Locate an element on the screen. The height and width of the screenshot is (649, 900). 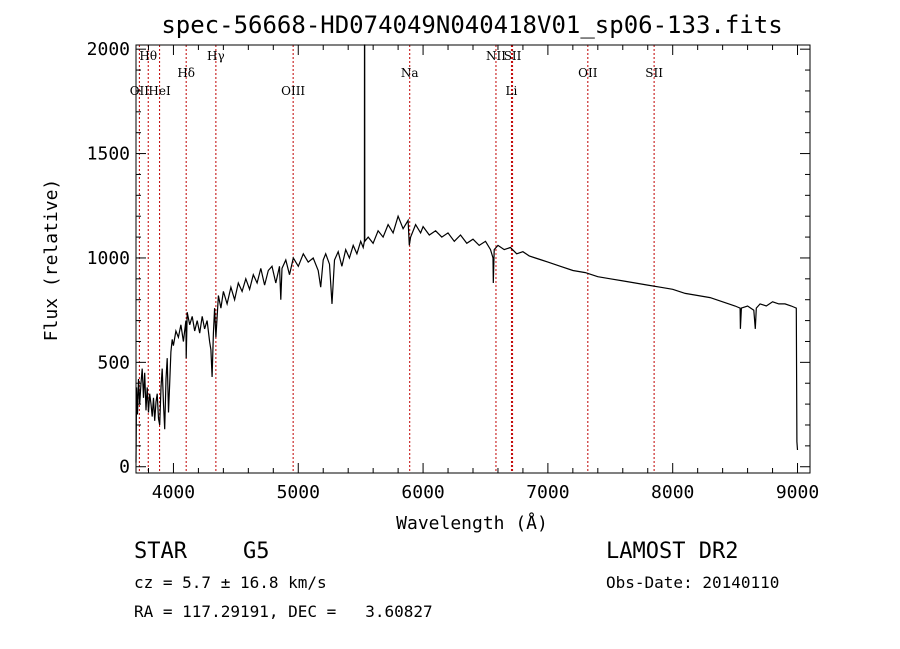
line-label-10: OII is located at coordinates (588, 73).